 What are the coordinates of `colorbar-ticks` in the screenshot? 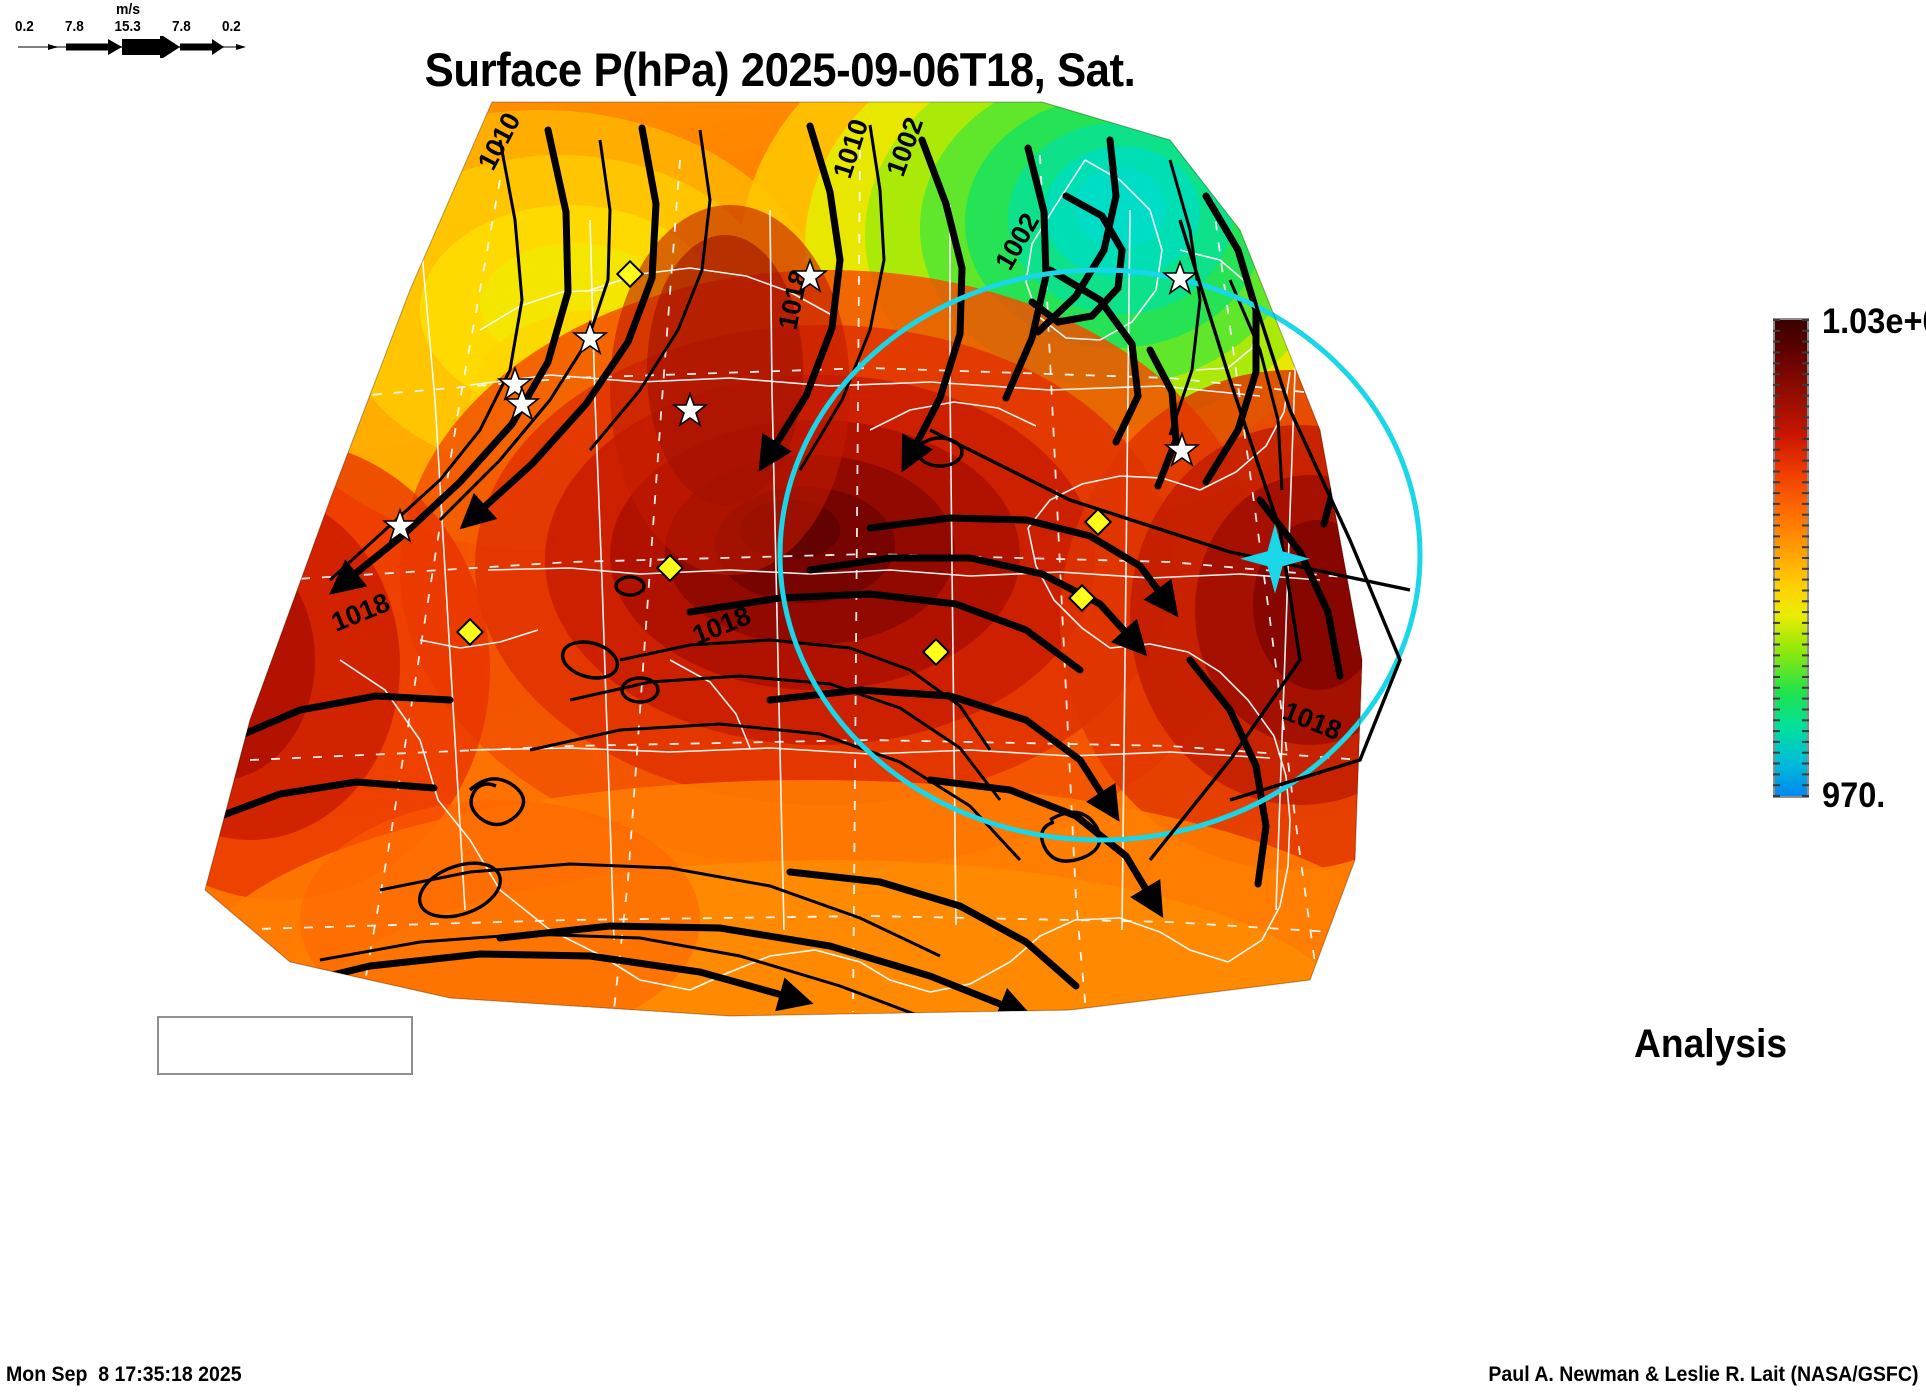 It's located at (1791, 558).